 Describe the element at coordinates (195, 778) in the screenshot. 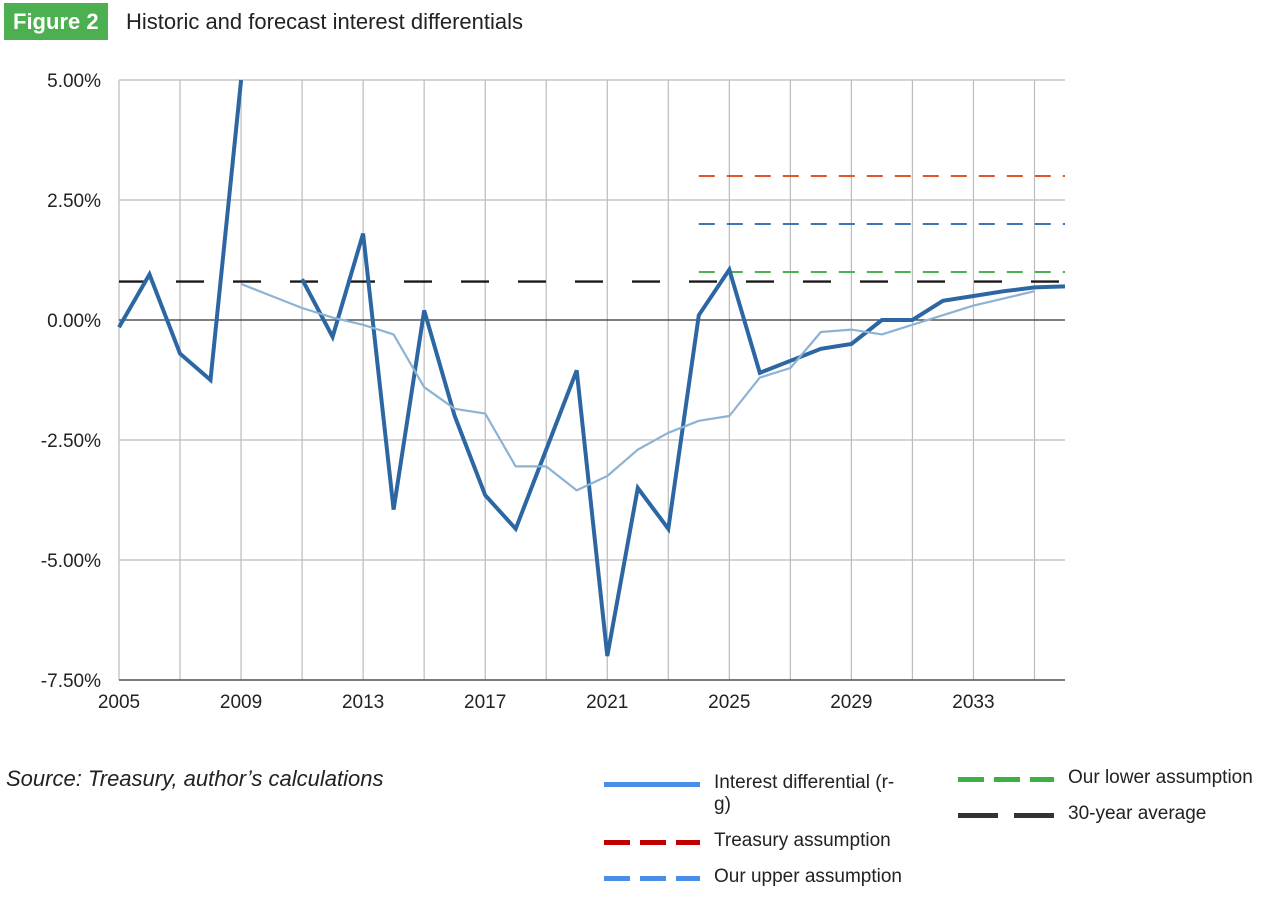

I see `source-note: Source: Treasury, author’s calculations` at that location.